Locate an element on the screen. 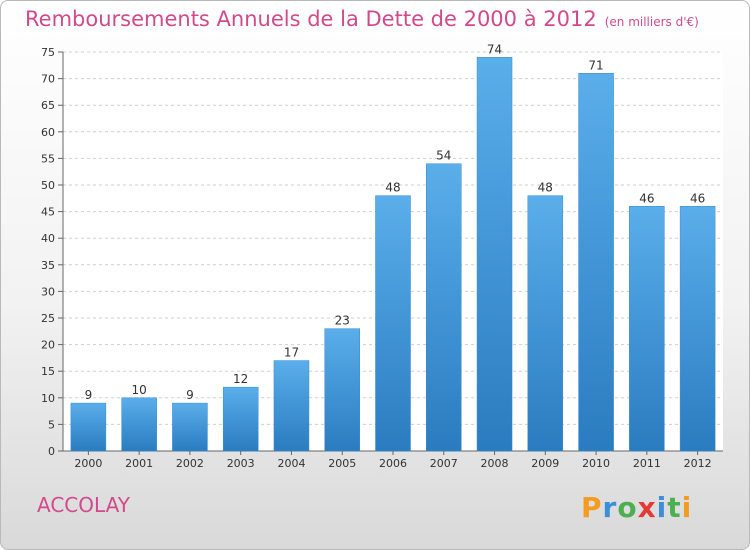  x-tick-label: 2009 is located at coordinates (545, 463).